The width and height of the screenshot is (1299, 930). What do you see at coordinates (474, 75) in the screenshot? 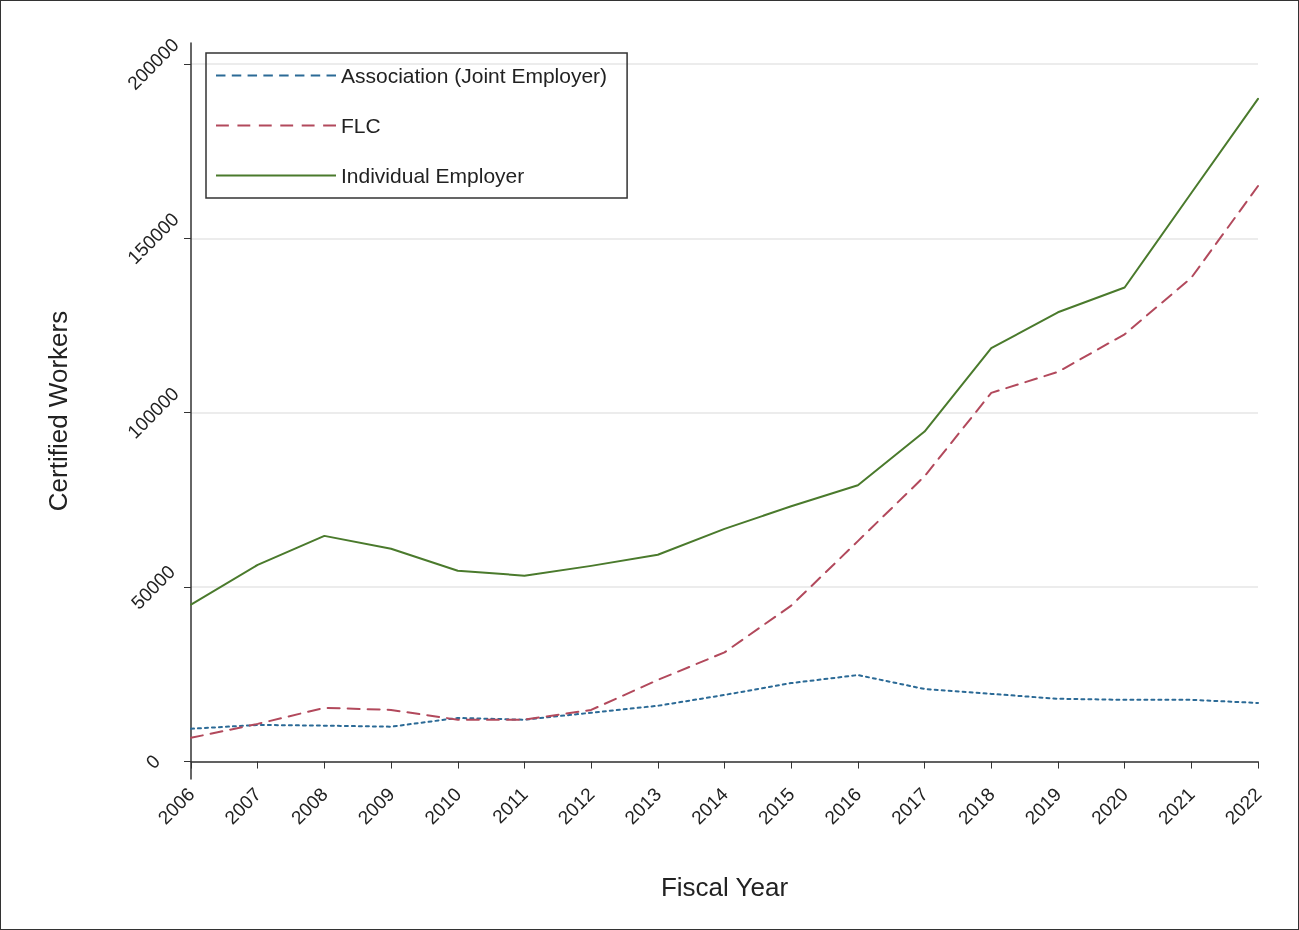
I see `legend-label: Association (Joint Employer)` at bounding box center [474, 75].